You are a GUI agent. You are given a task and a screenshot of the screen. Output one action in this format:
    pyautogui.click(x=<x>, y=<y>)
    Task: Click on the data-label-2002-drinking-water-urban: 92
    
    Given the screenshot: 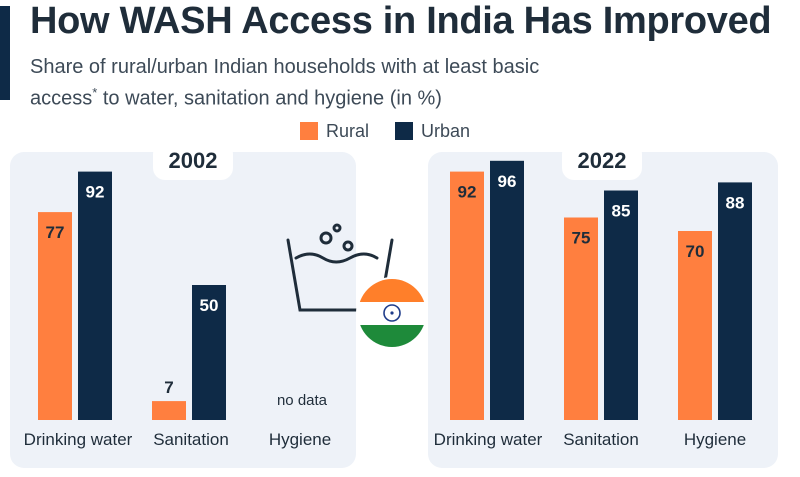 What is the action you would take?
    pyautogui.click(x=95, y=192)
    